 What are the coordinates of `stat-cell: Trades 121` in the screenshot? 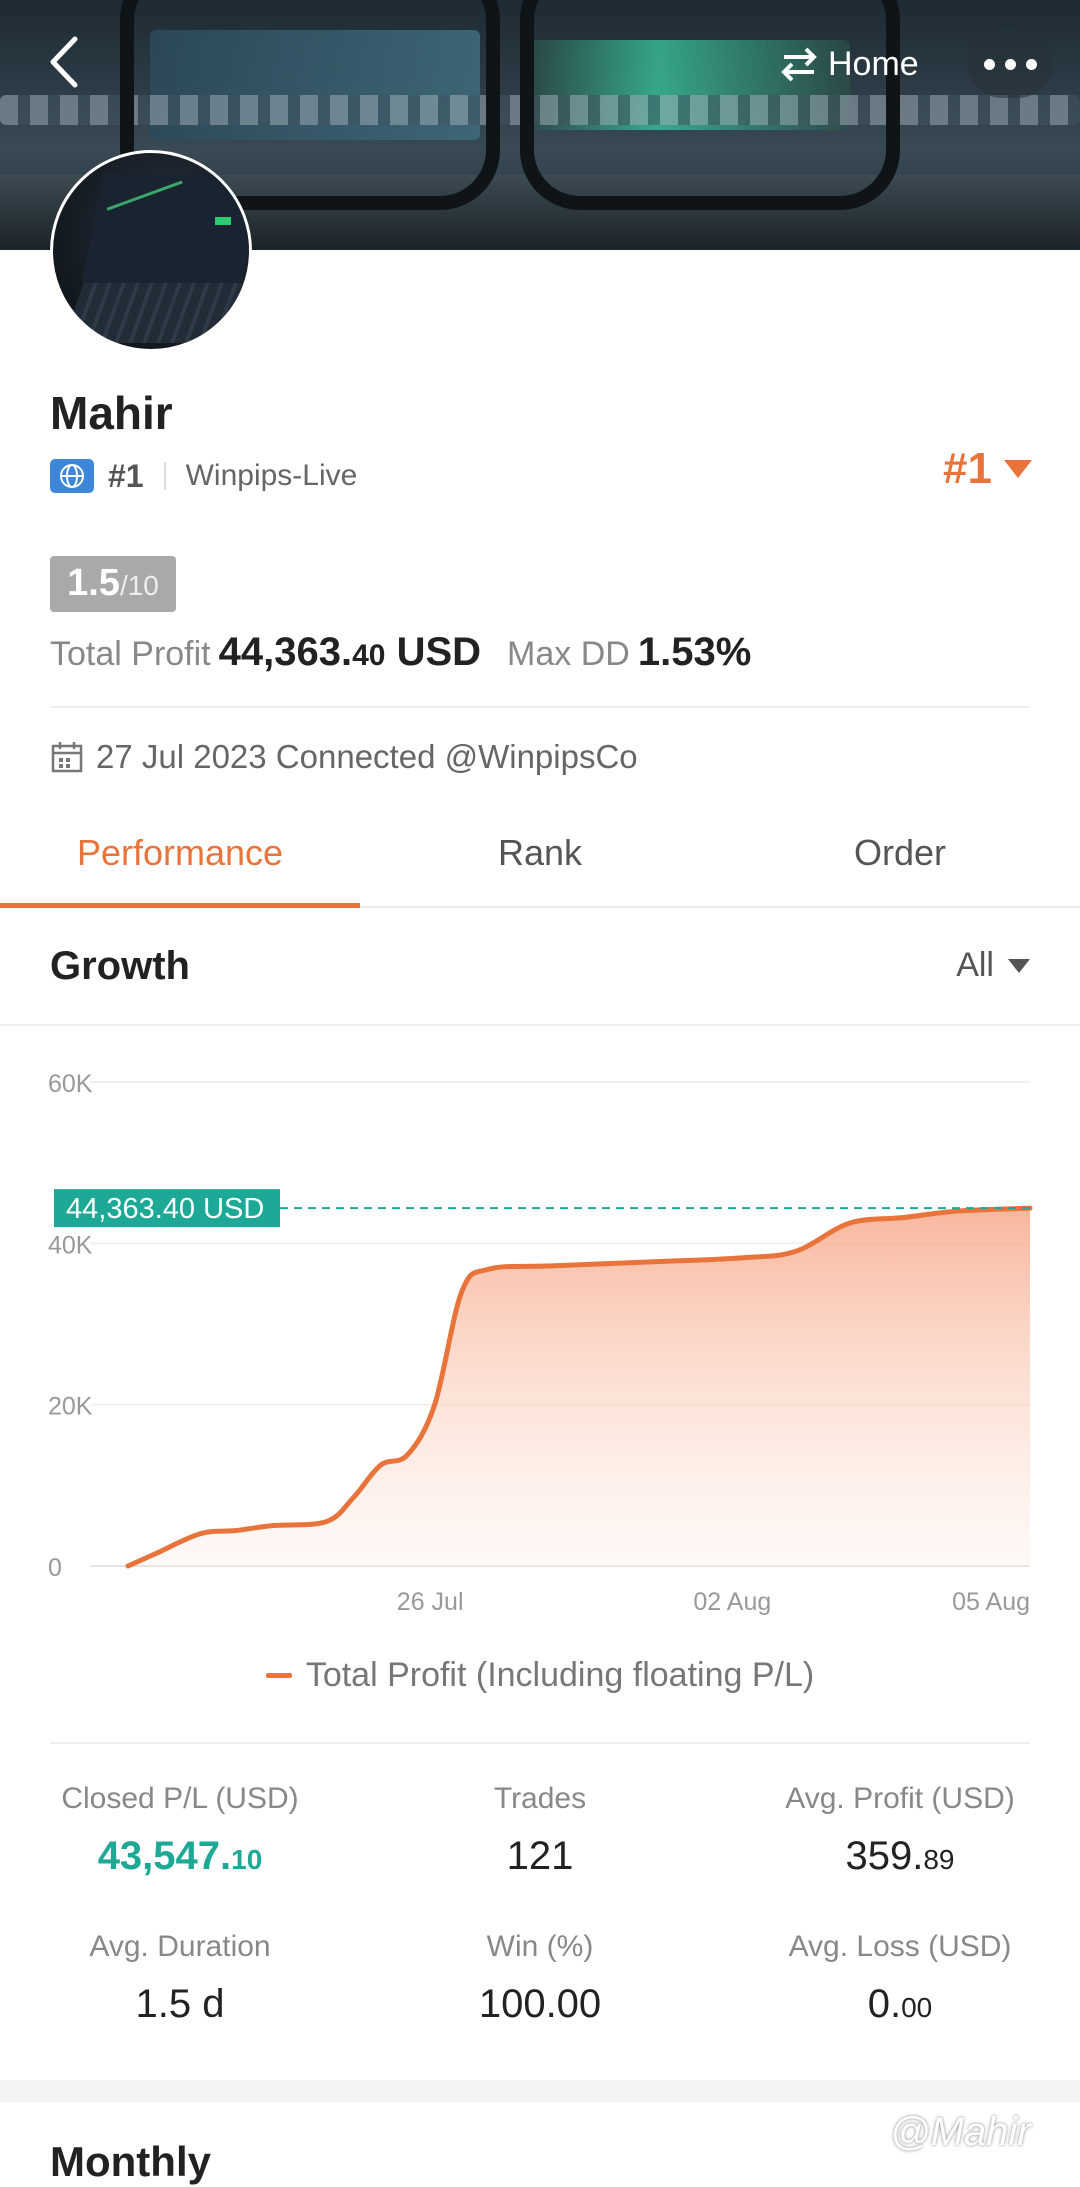 It's located at (540, 1830).